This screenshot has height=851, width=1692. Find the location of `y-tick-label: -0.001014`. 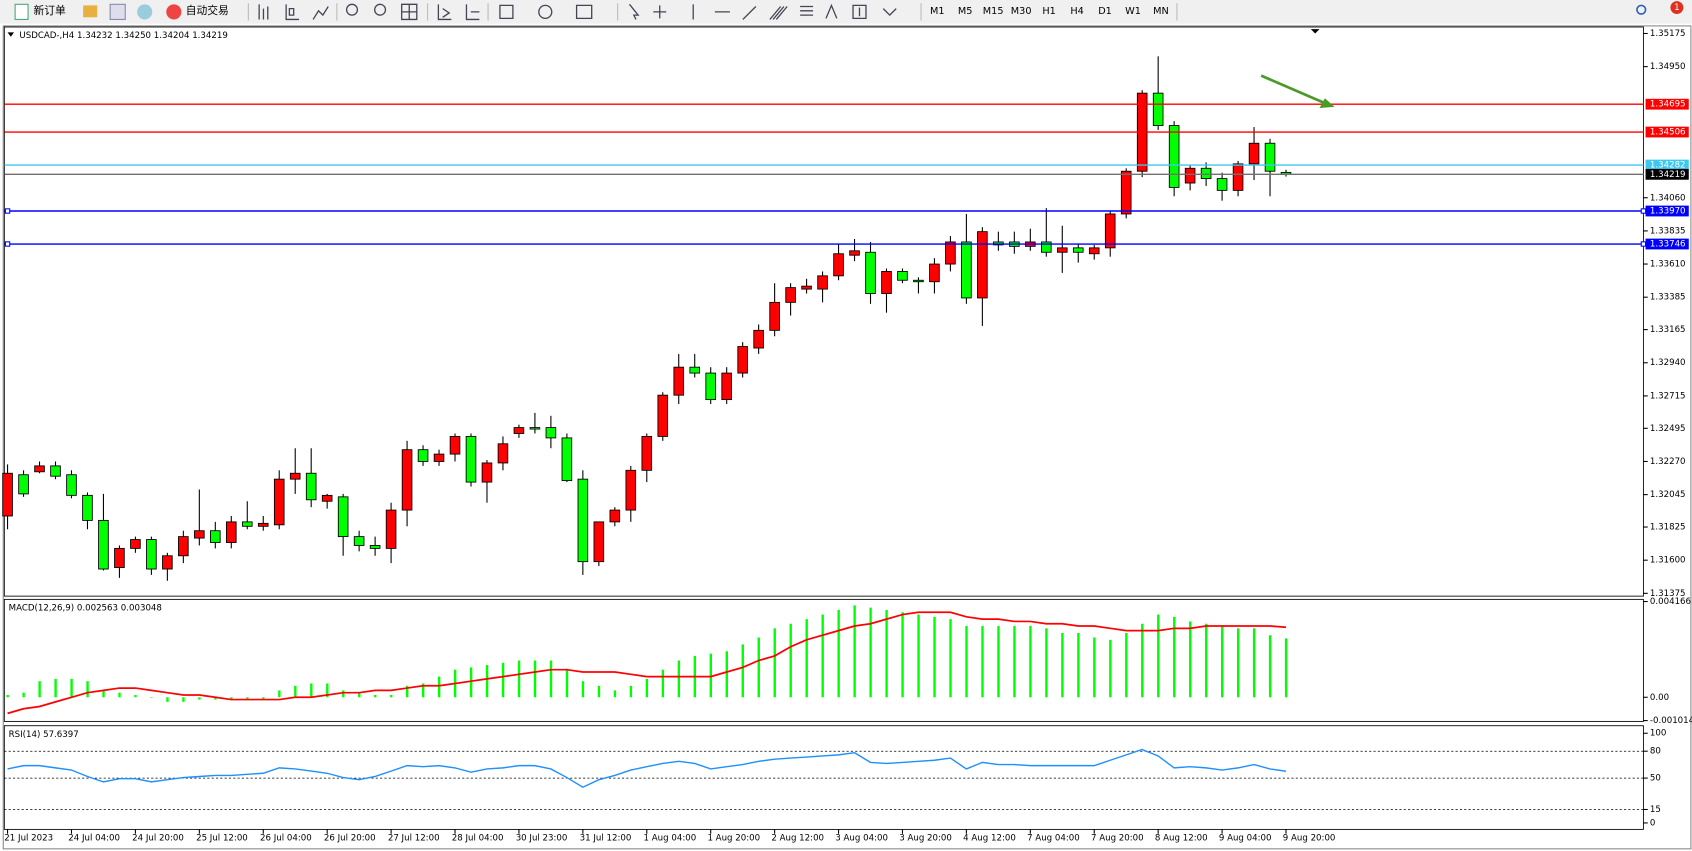

y-tick-label: -0.001014 is located at coordinates (1671, 721).